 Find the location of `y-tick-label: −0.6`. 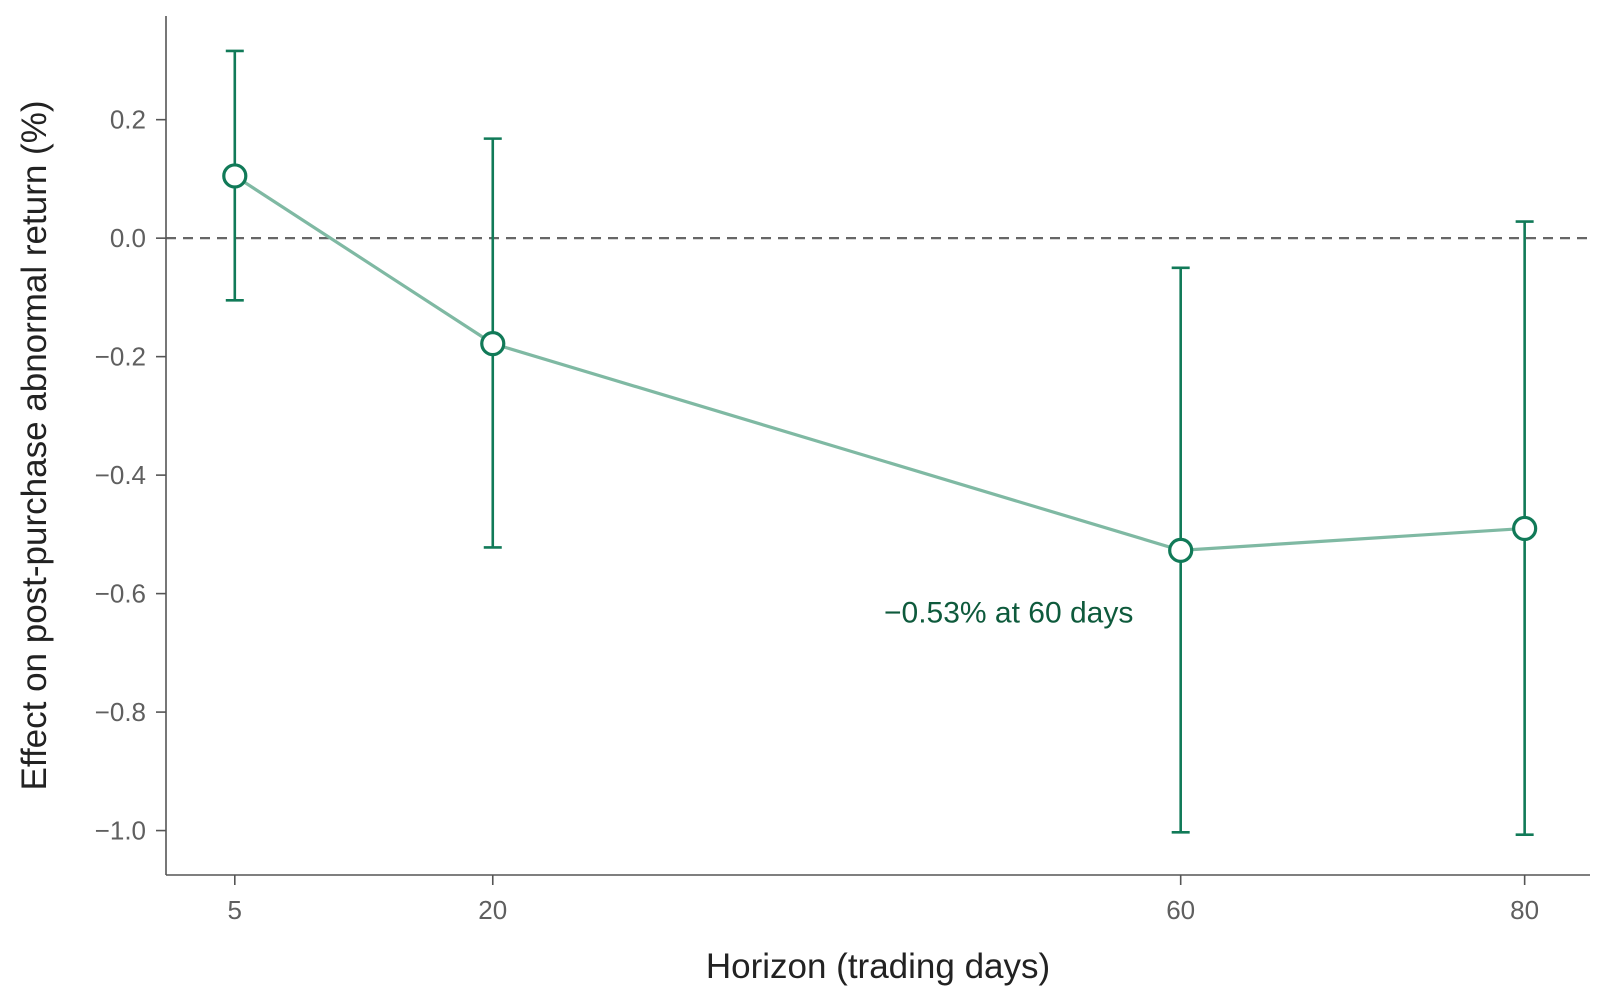

y-tick-label: −0.6 is located at coordinates (120, 594).